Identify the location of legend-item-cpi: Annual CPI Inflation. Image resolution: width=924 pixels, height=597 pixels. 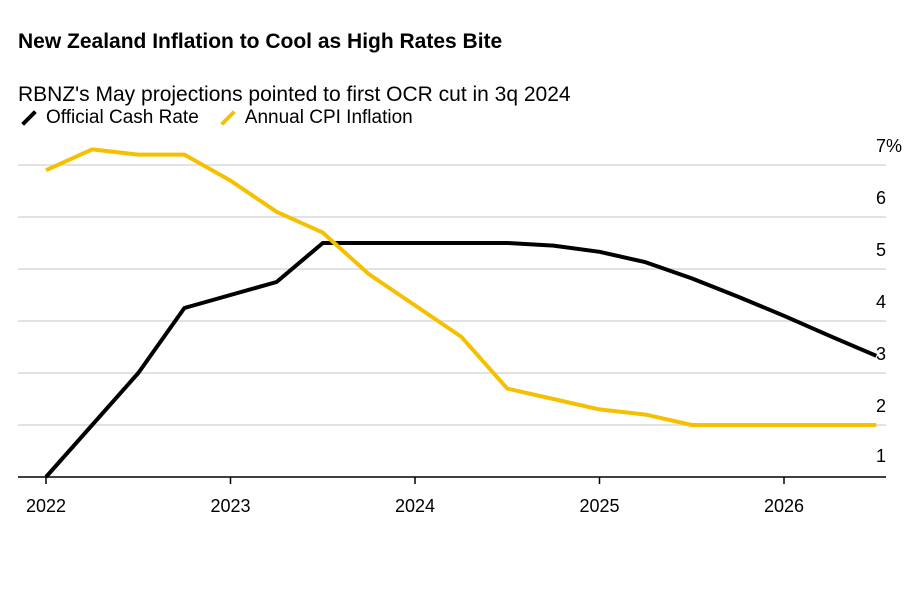
(315, 118).